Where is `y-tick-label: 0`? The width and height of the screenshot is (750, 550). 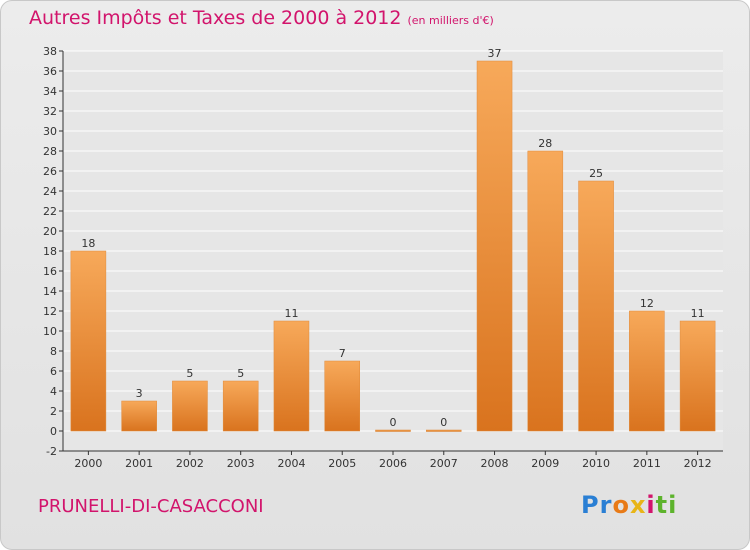 y-tick-label: 0 is located at coordinates (53, 431).